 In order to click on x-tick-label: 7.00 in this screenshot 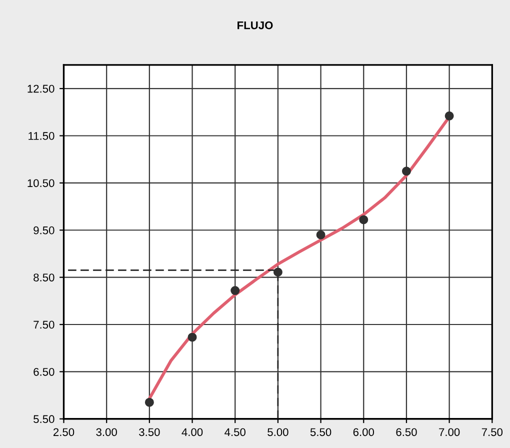, I will do `click(449, 432)`.